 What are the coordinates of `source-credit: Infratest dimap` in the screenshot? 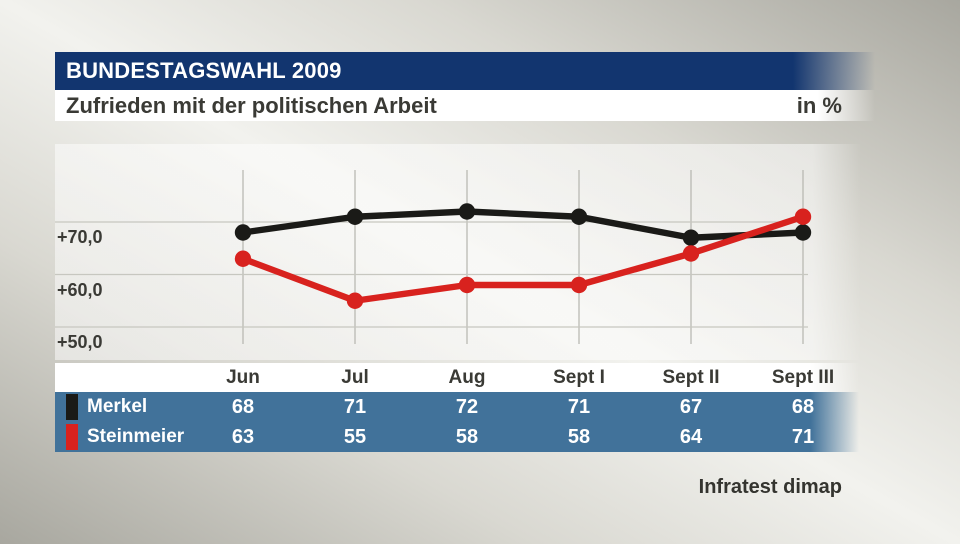 It's located at (770, 487).